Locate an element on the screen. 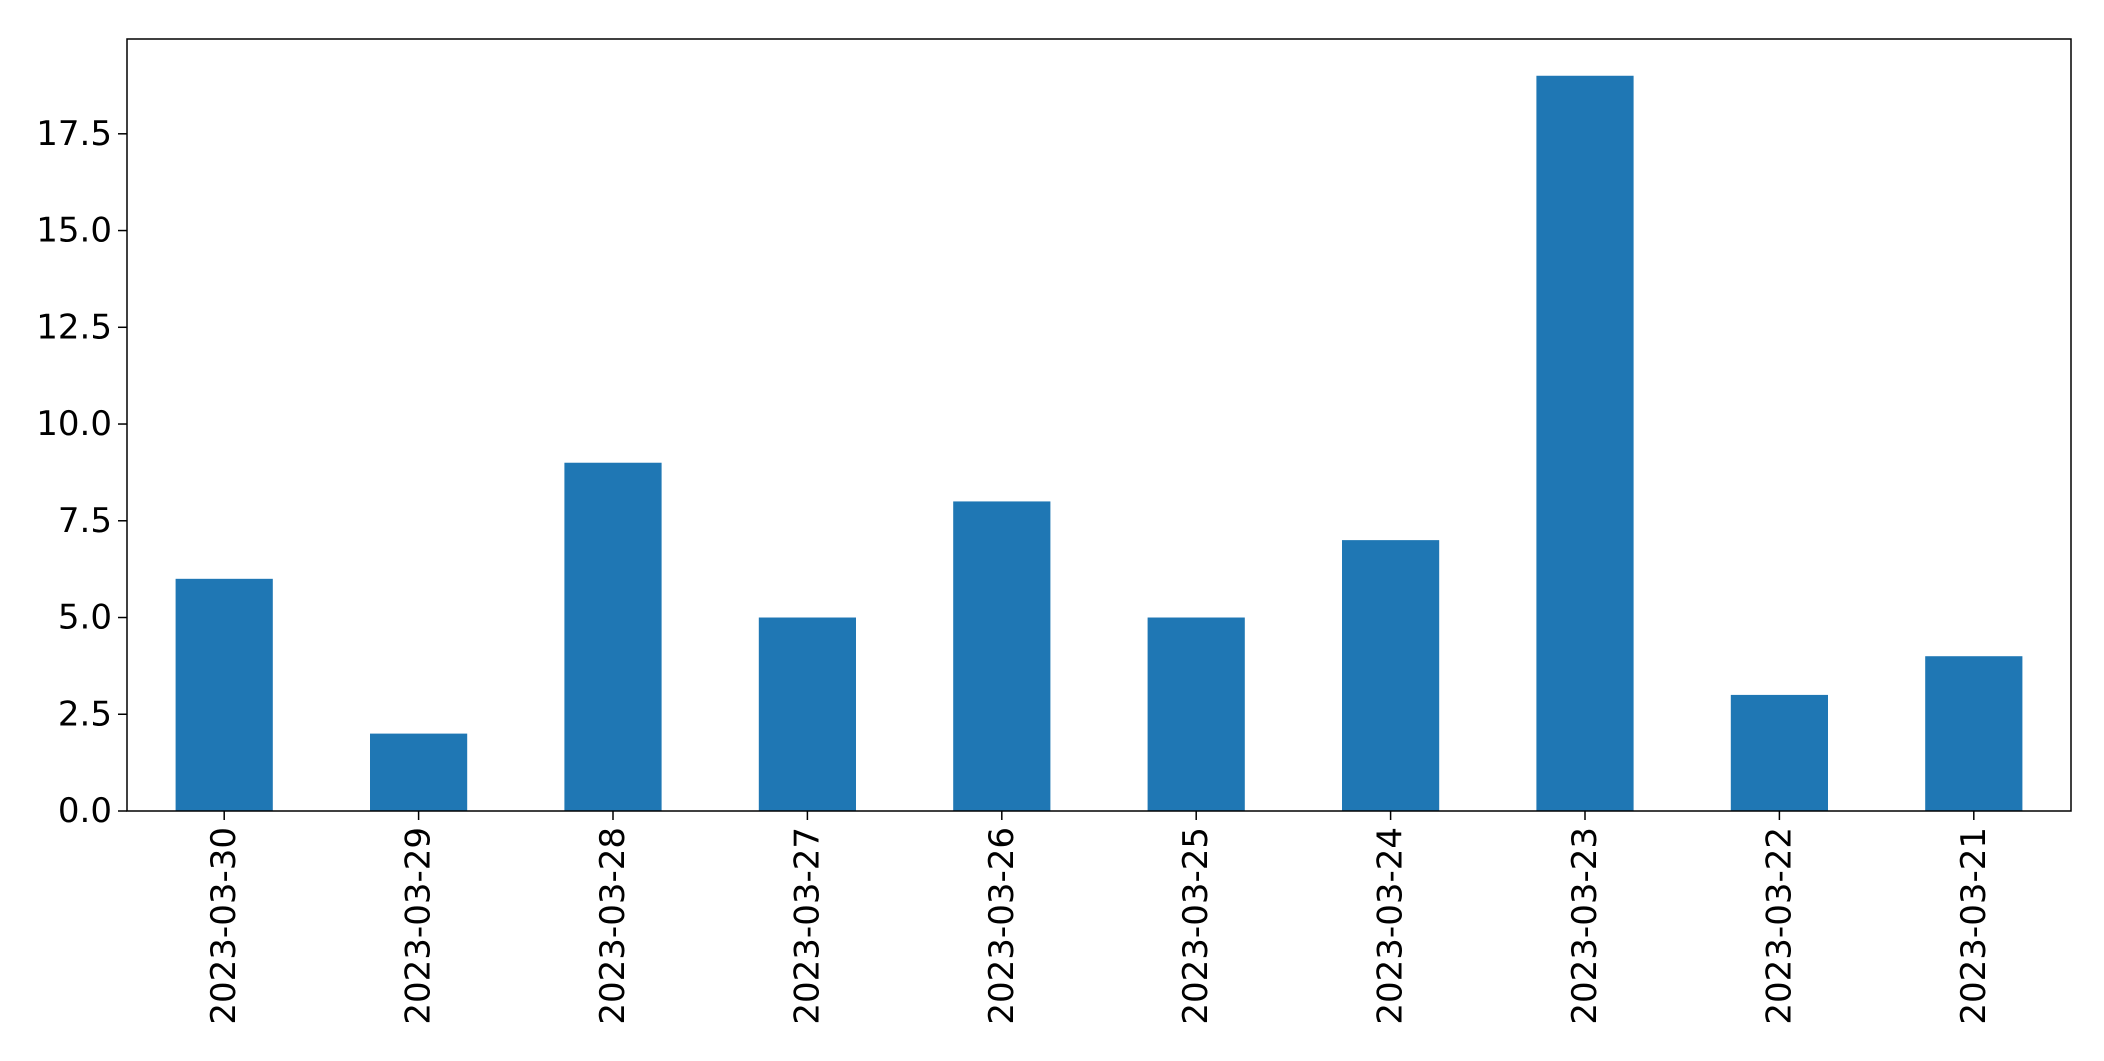 This screenshot has width=2104, height=1061. x-tick-label: 2023-03-21 is located at coordinates (1974, 926).